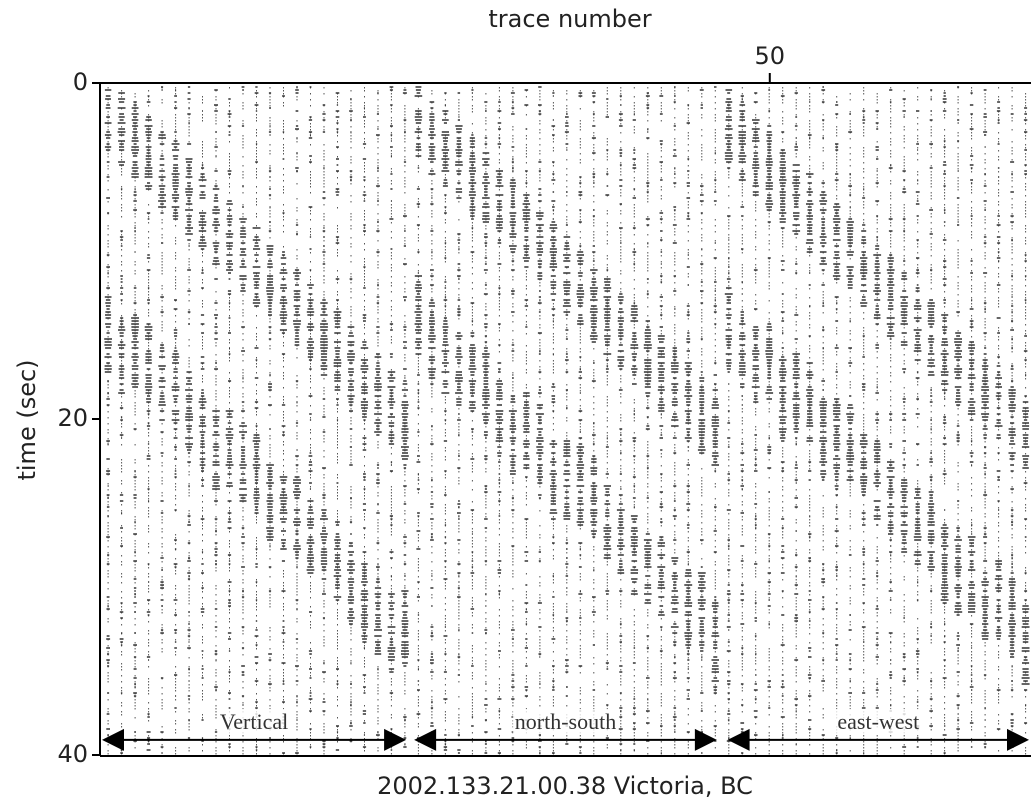  Describe the element at coordinates (80, 82) in the screenshot. I see `y-tick-label: 0` at that location.